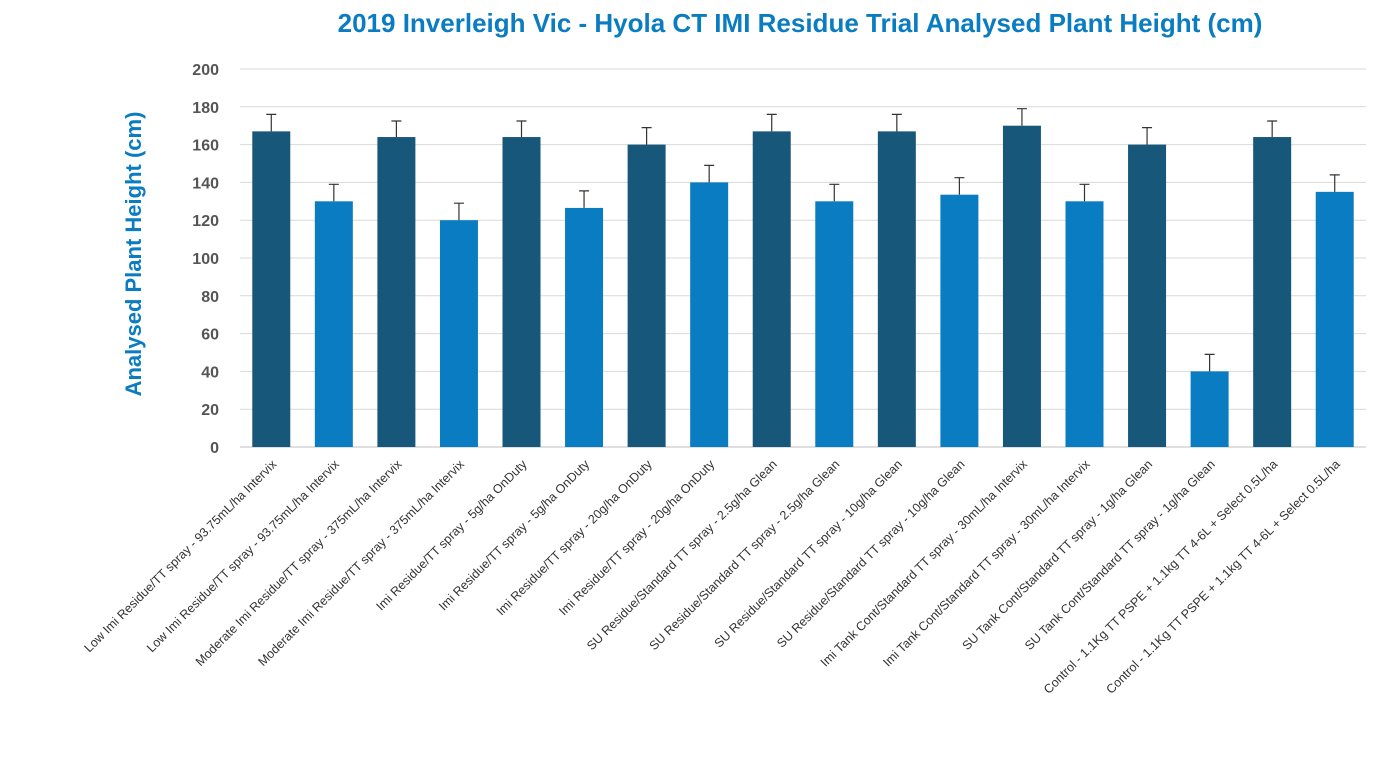 Image resolution: width=1377 pixels, height=776 pixels. I want to click on y-axis-ticks: 0 20 40 60 80 100 120 140 160 180 200, so click(205, 259).